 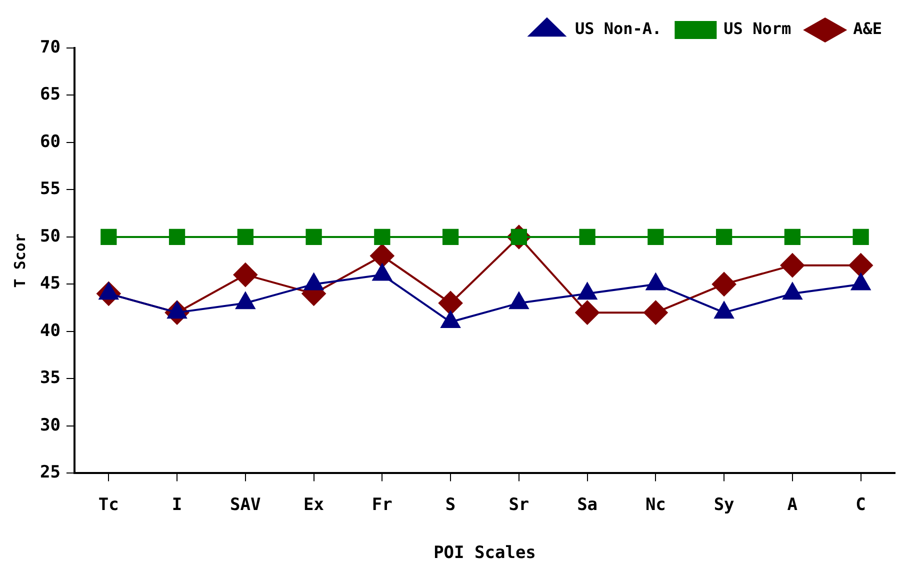 I want to click on x-tick-label: Nc, so click(x=655, y=504).